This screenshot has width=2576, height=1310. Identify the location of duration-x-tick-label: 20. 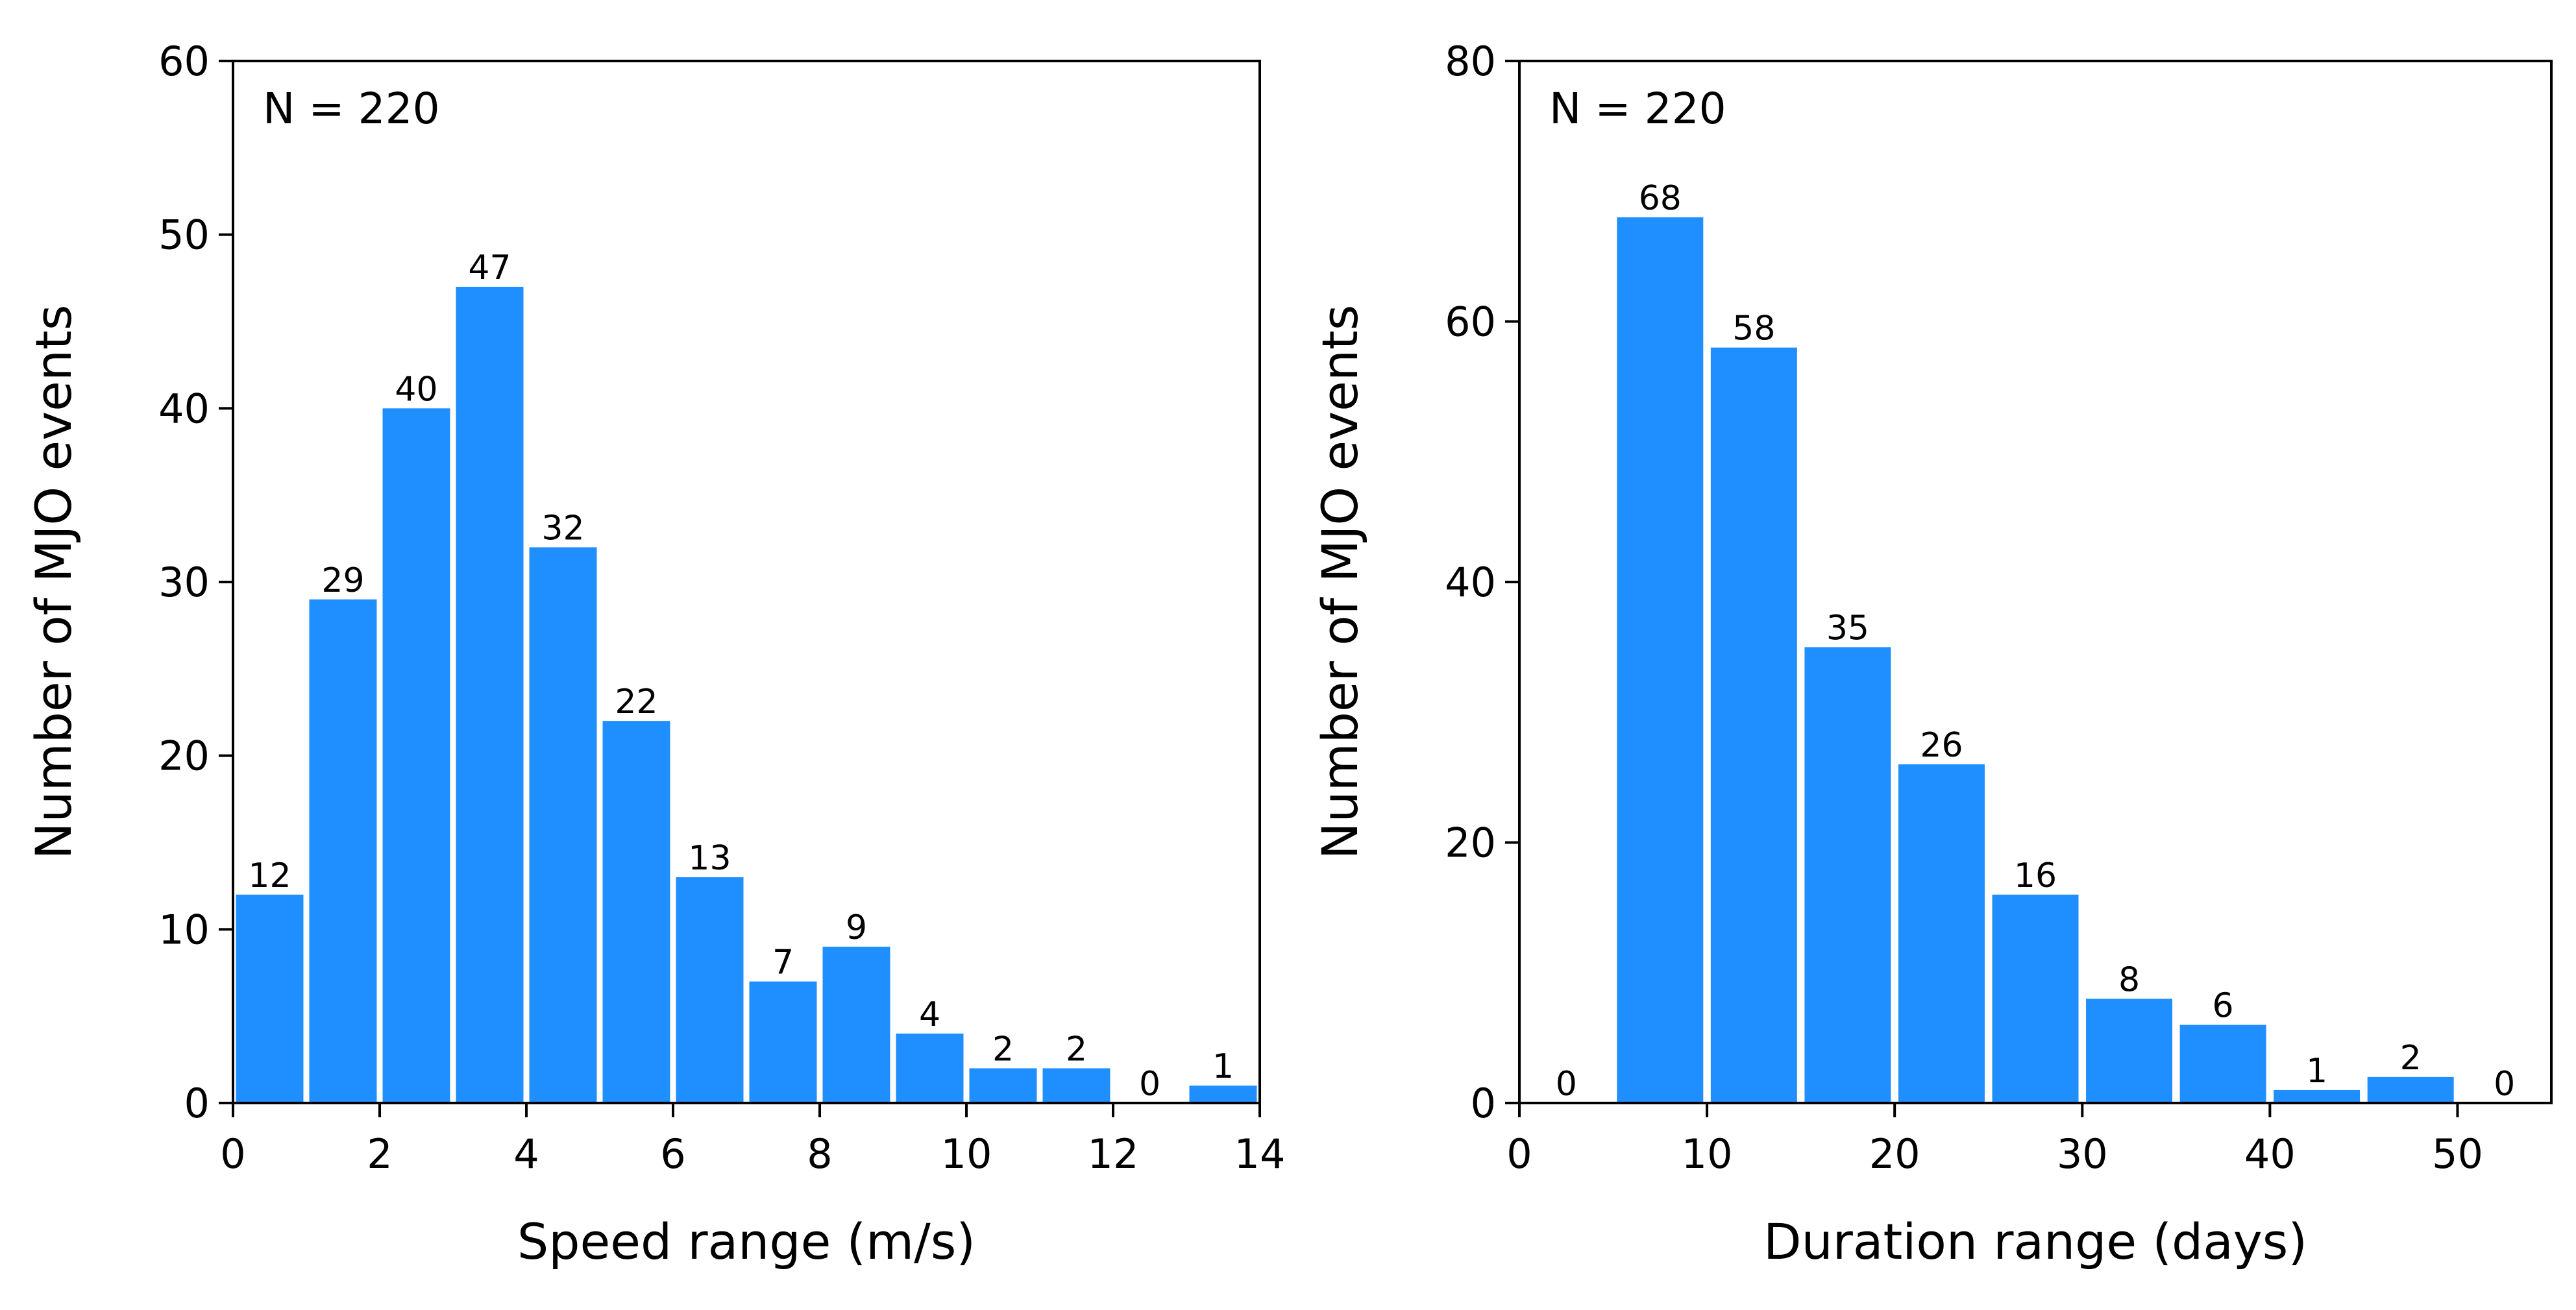
(1894, 1154).